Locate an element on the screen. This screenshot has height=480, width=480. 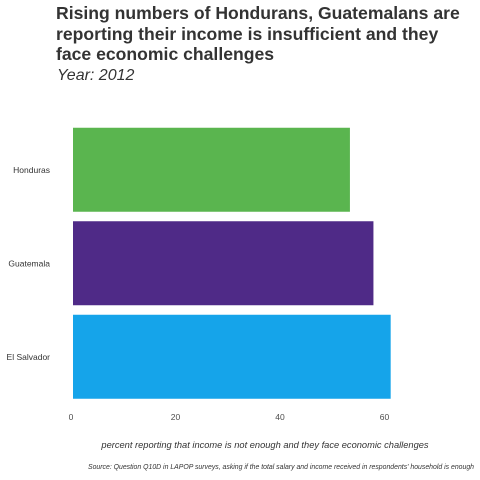
bar-el-salvador is located at coordinates (232, 356).